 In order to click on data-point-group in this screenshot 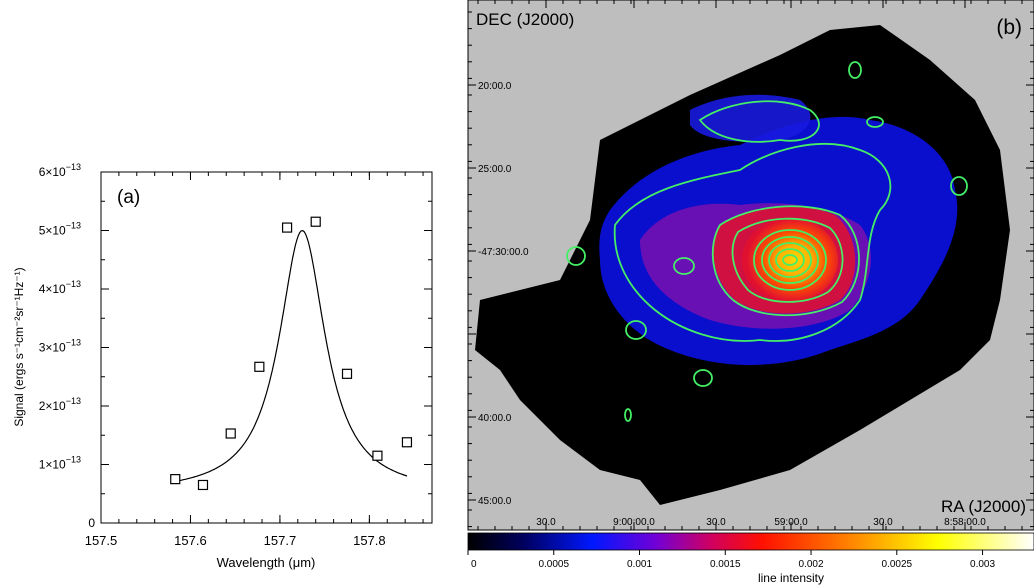, I will do `click(291, 353)`.